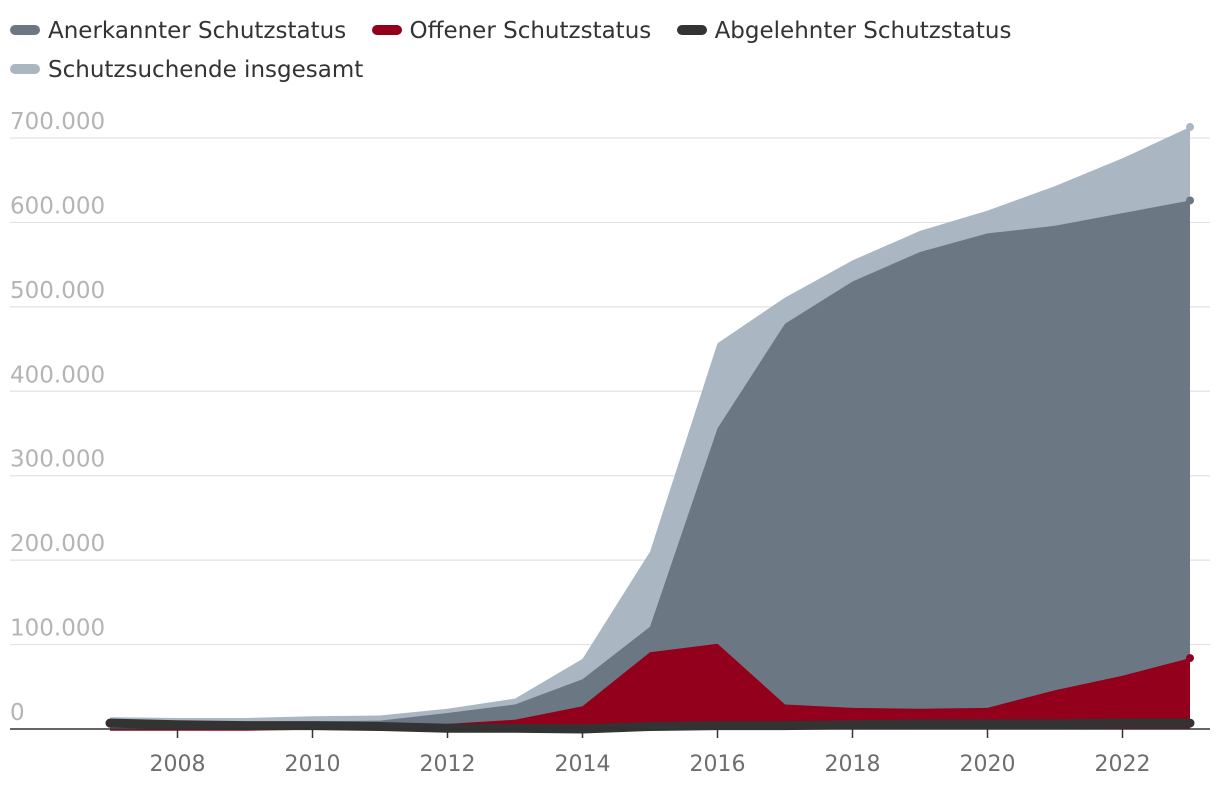 This screenshot has height=792, width=1220. I want to click on y-tick-label: 300.000, so click(57, 460).